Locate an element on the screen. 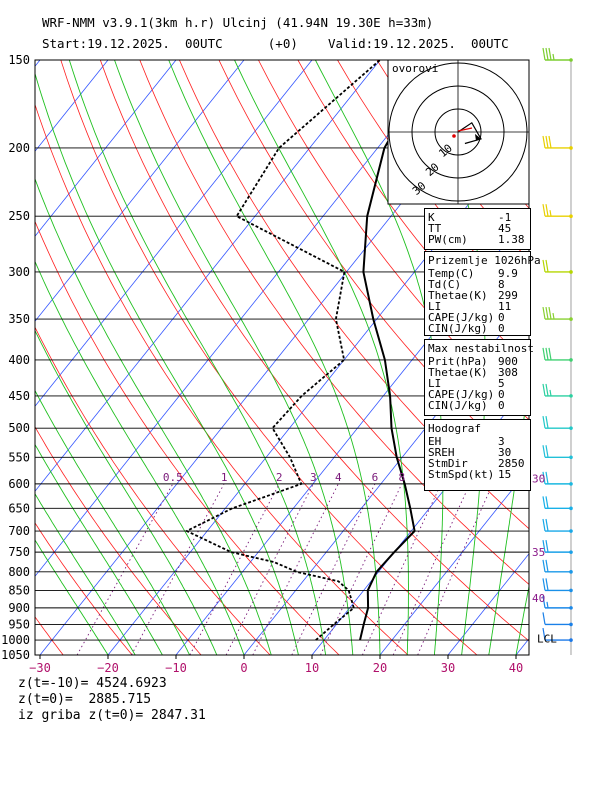  temp-tick-label: −10 is located at coordinates (176, 668).